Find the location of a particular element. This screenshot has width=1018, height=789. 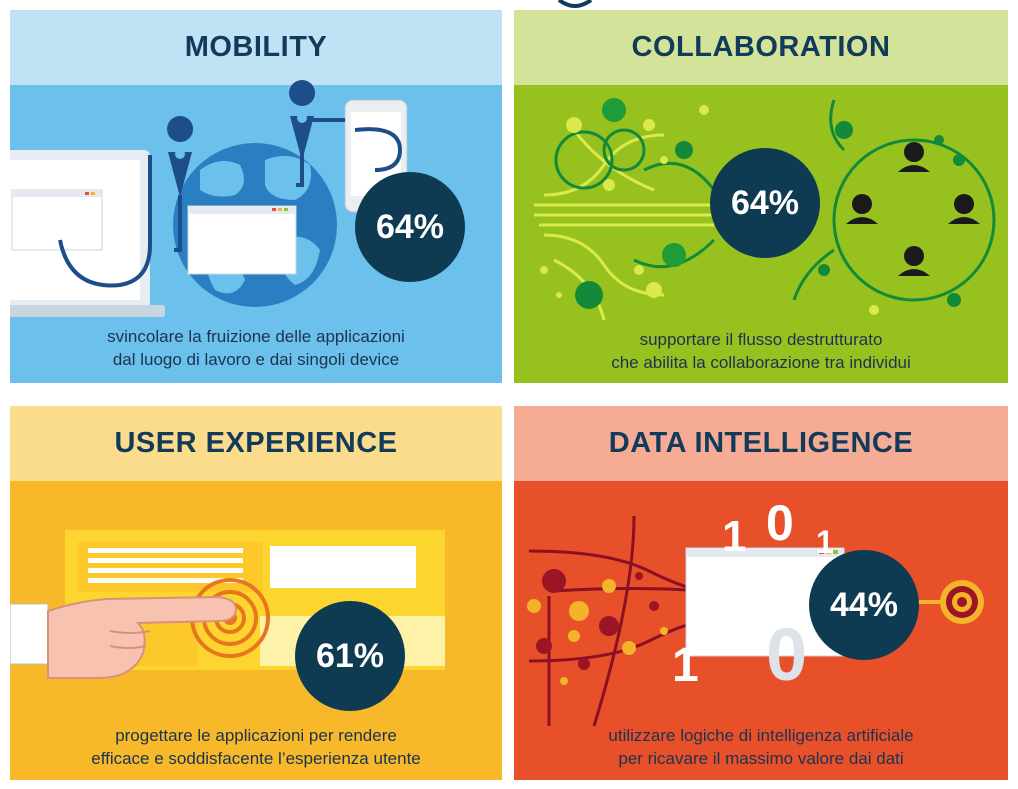

caption-line: dal luogo di lavoro e dai singoli device is located at coordinates (256, 359).